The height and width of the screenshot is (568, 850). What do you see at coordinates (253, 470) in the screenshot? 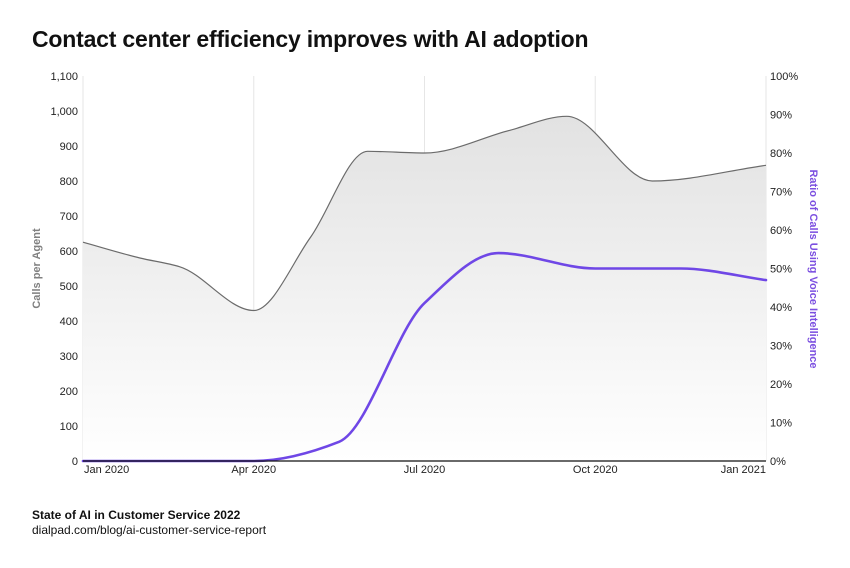
I see `x-tick-label: Apr 2020` at bounding box center [253, 470].